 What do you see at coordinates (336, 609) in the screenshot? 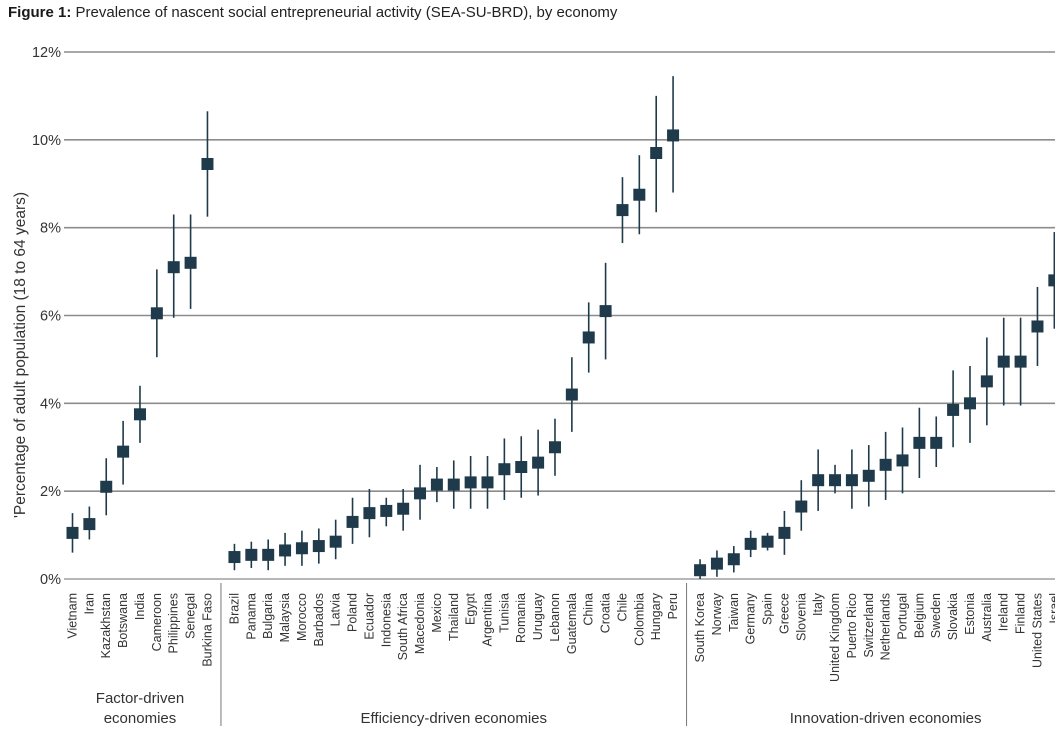
I see `economy-label: Latvia` at bounding box center [336, 609].